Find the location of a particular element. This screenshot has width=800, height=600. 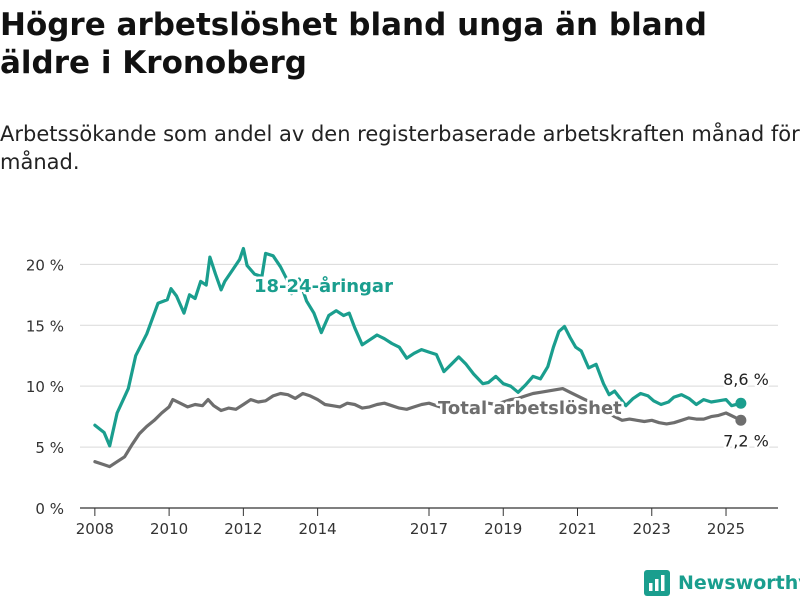

end-label-youth: 8,6 %8,6 % is located at coordinates (746, 380).